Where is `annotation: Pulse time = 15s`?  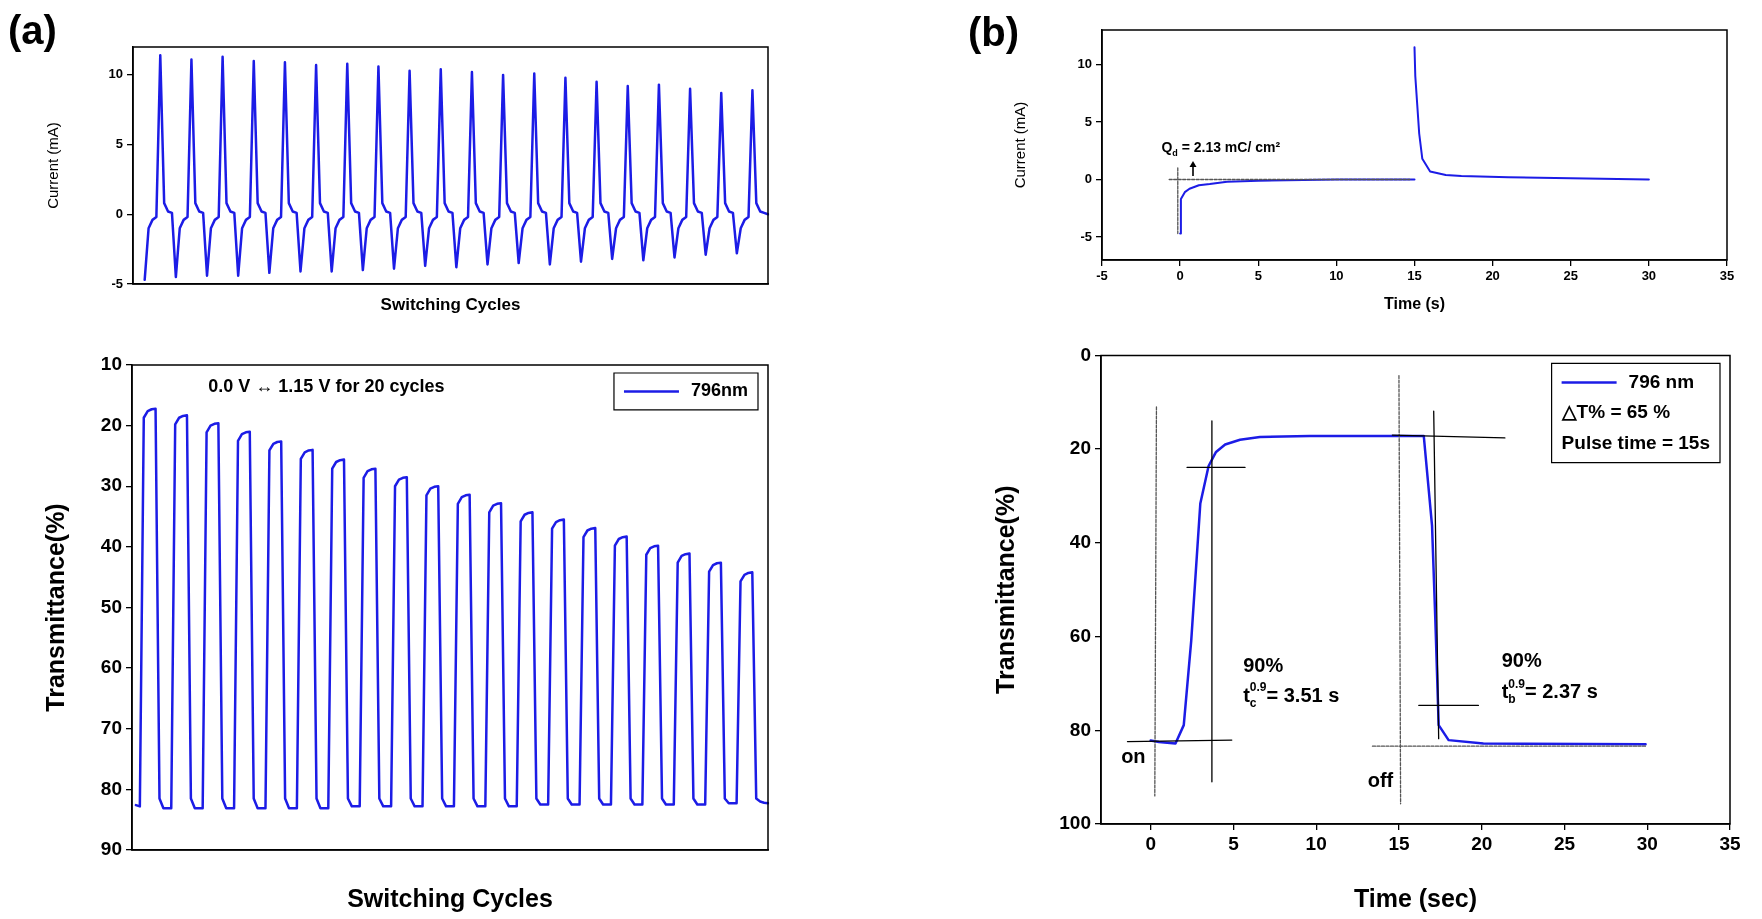 annotation: Pulse time = 15s is located at coordinates (1636, 442).